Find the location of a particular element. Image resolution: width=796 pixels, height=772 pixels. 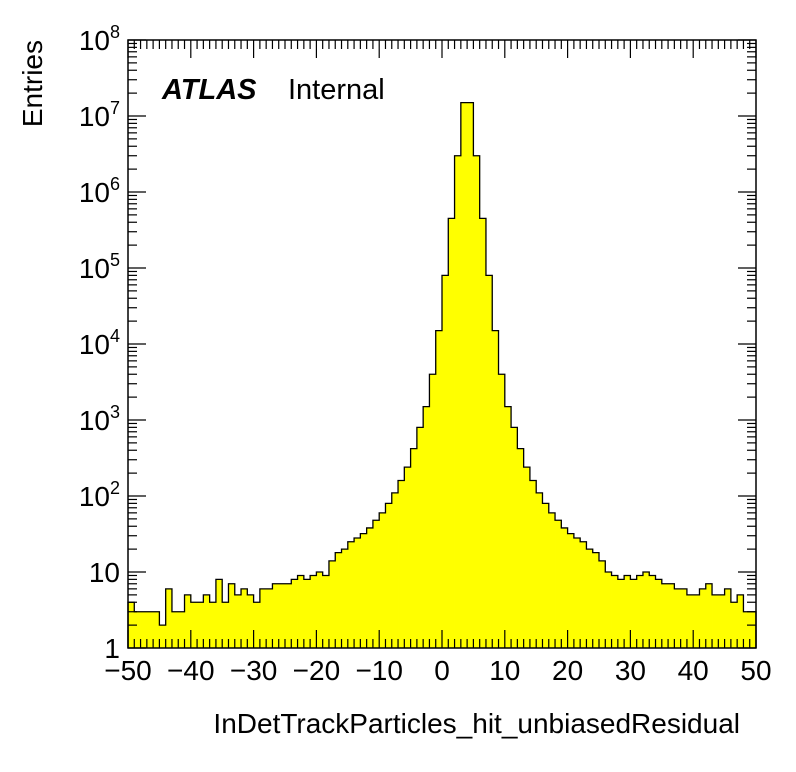

y-tick-label: 10⁸ is located at coordinates (99, 39).